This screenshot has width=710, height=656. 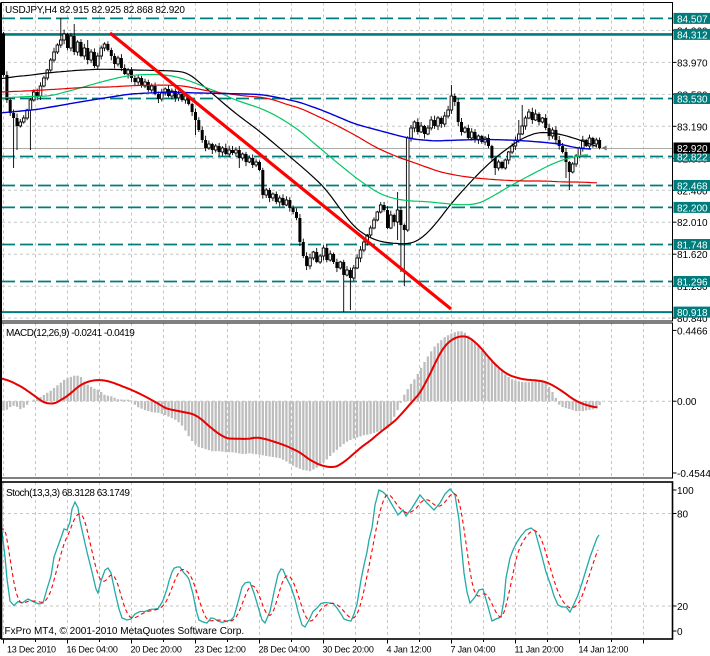 What do you see at coordinates (692, 100) in the screenshot?
I see `svg-text: 83.530` at bounding box center [692, 100].